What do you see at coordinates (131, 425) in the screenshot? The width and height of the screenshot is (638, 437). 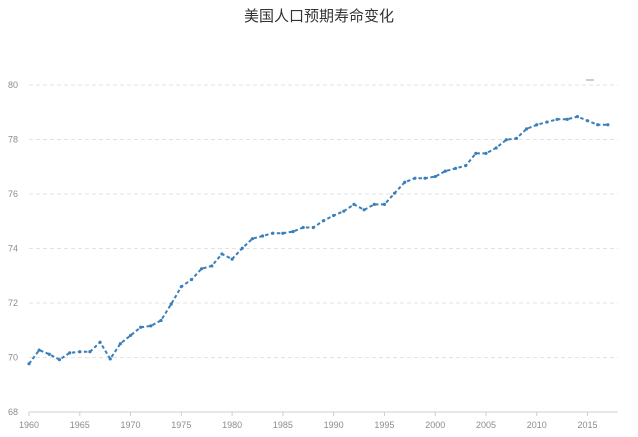 I see `x-tick-label: 1970` at bounding box center [131, 425].